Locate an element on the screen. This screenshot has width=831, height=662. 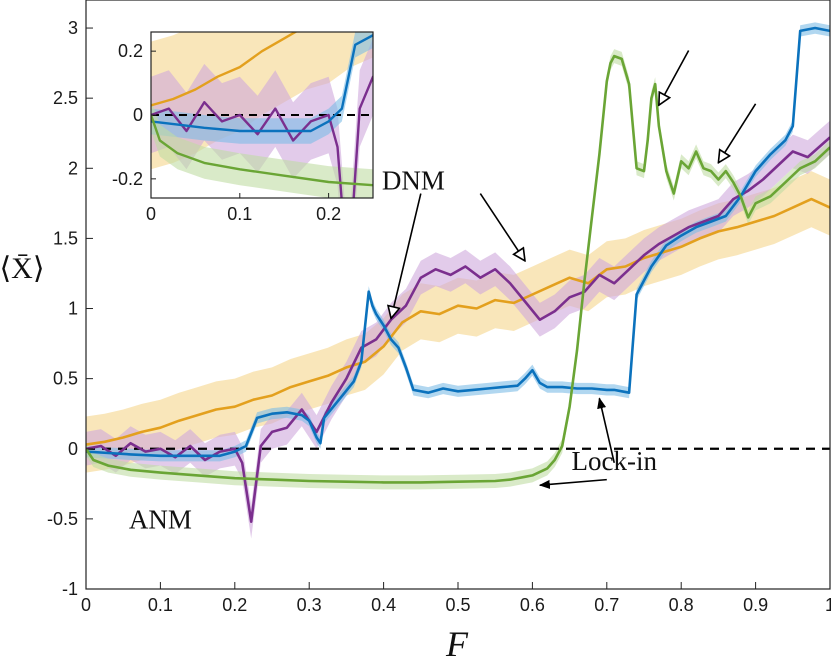
y-tick-label: 2 is located at coordinates (73, 168).